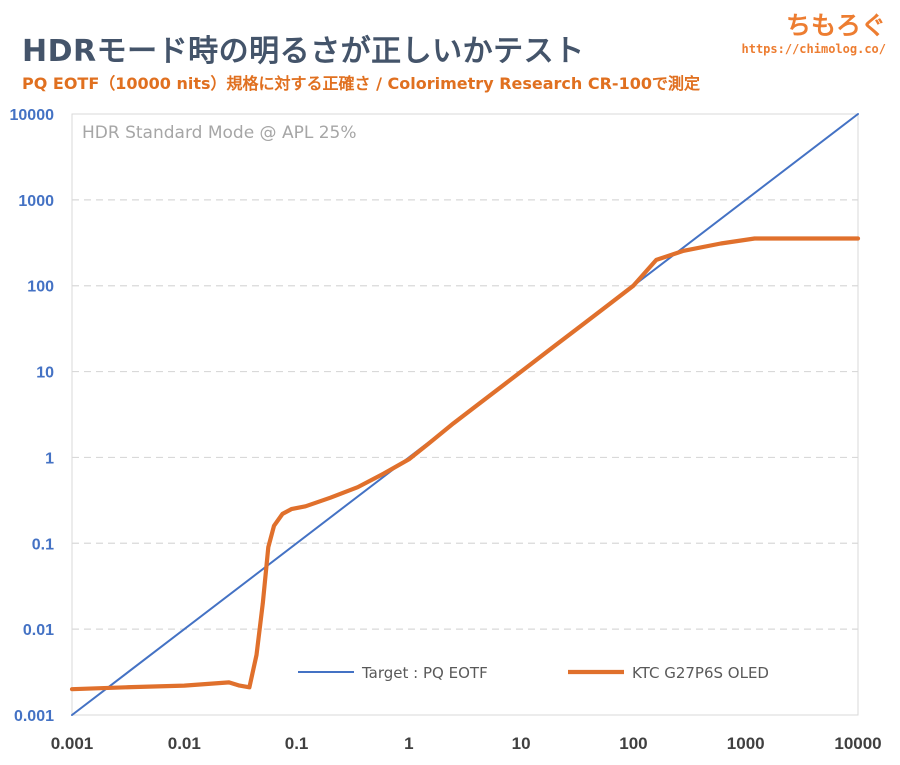 This screenshot has width=900, height=765. I want to click on y-tick-label: 0.001, so click(34, 716).